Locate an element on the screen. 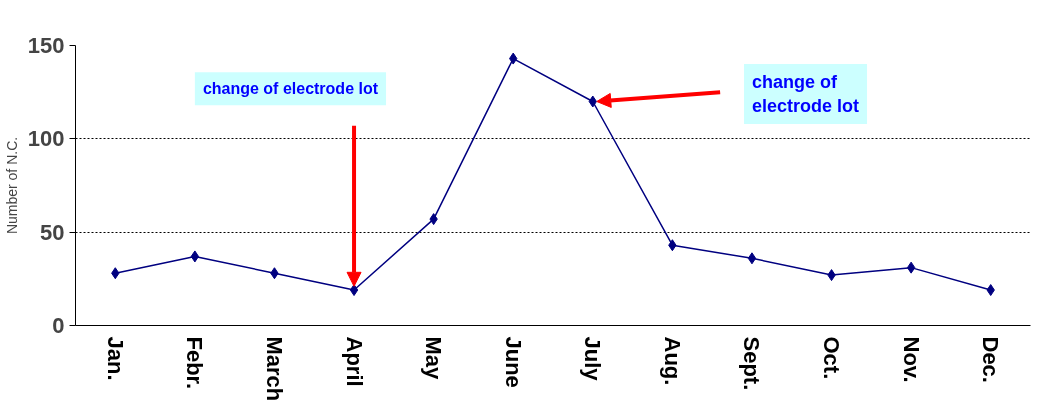 Image resolution: width=1045 pixels, height=408 pixels. x-tick-label: Oct. is located at coordinates (832, 358).